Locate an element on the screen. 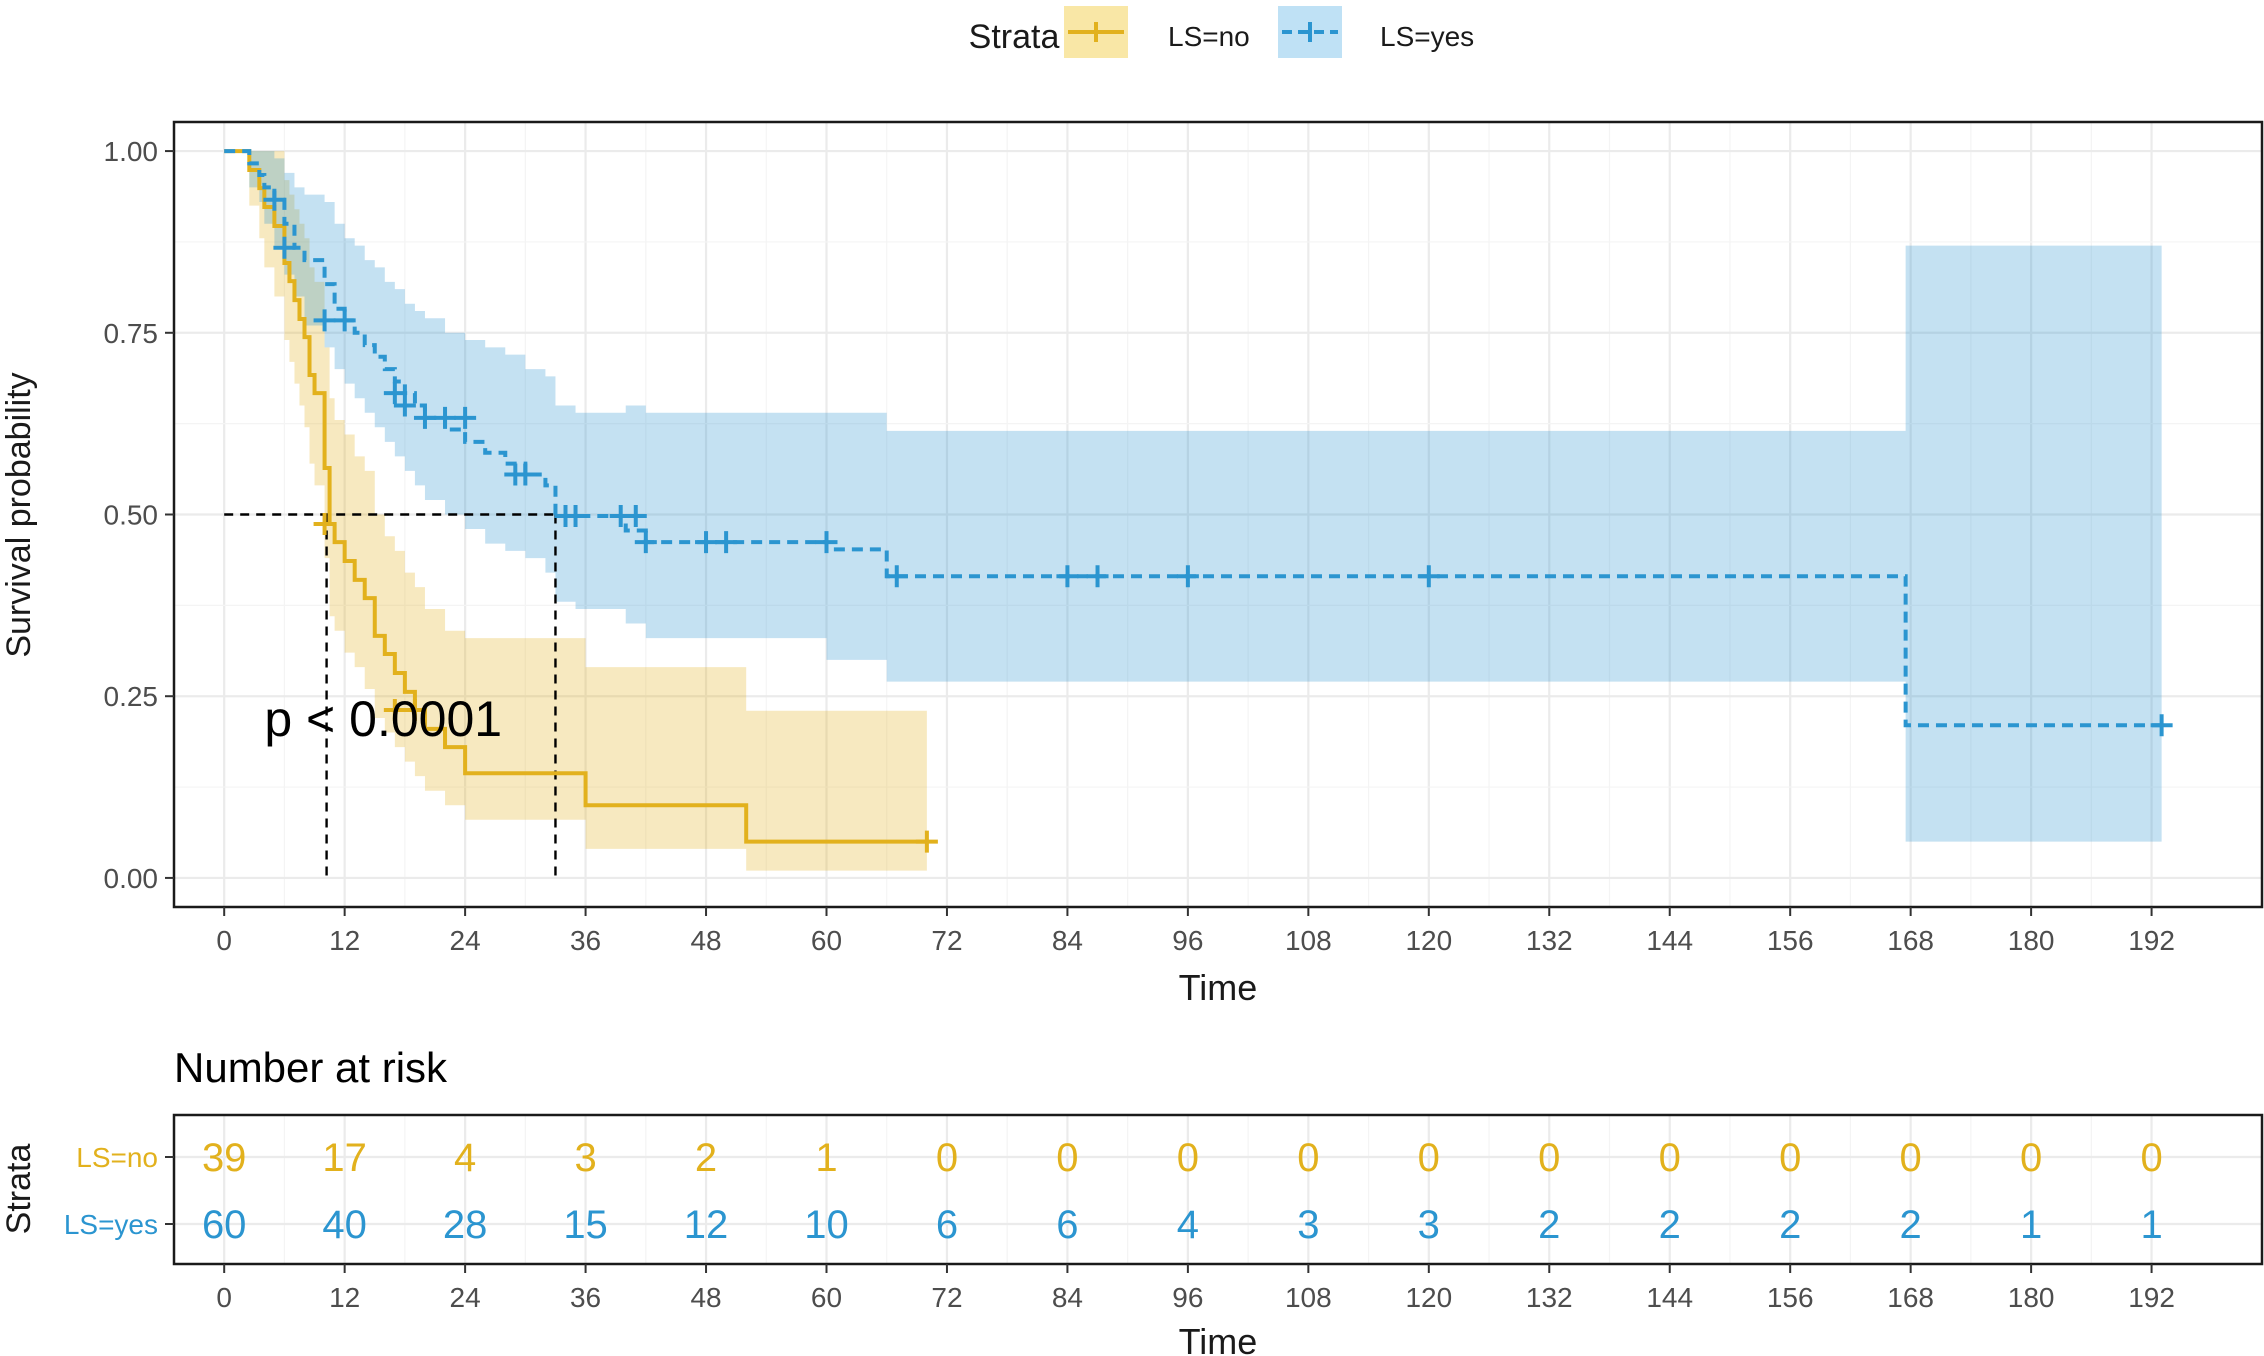  legend: Strata LS=no LS=yes is located at coordinates (1221, 32).